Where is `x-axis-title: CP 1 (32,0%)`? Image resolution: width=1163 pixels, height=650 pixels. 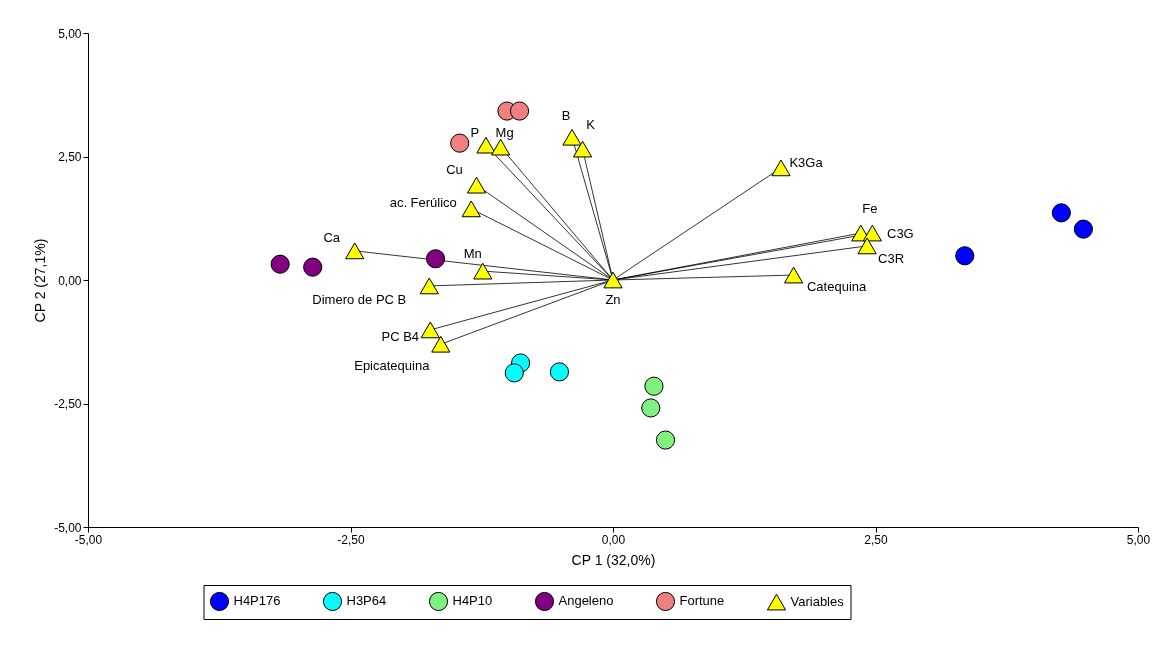
x-axis-title: CP 1 (32,0%) is located at coordinates (613, 559).